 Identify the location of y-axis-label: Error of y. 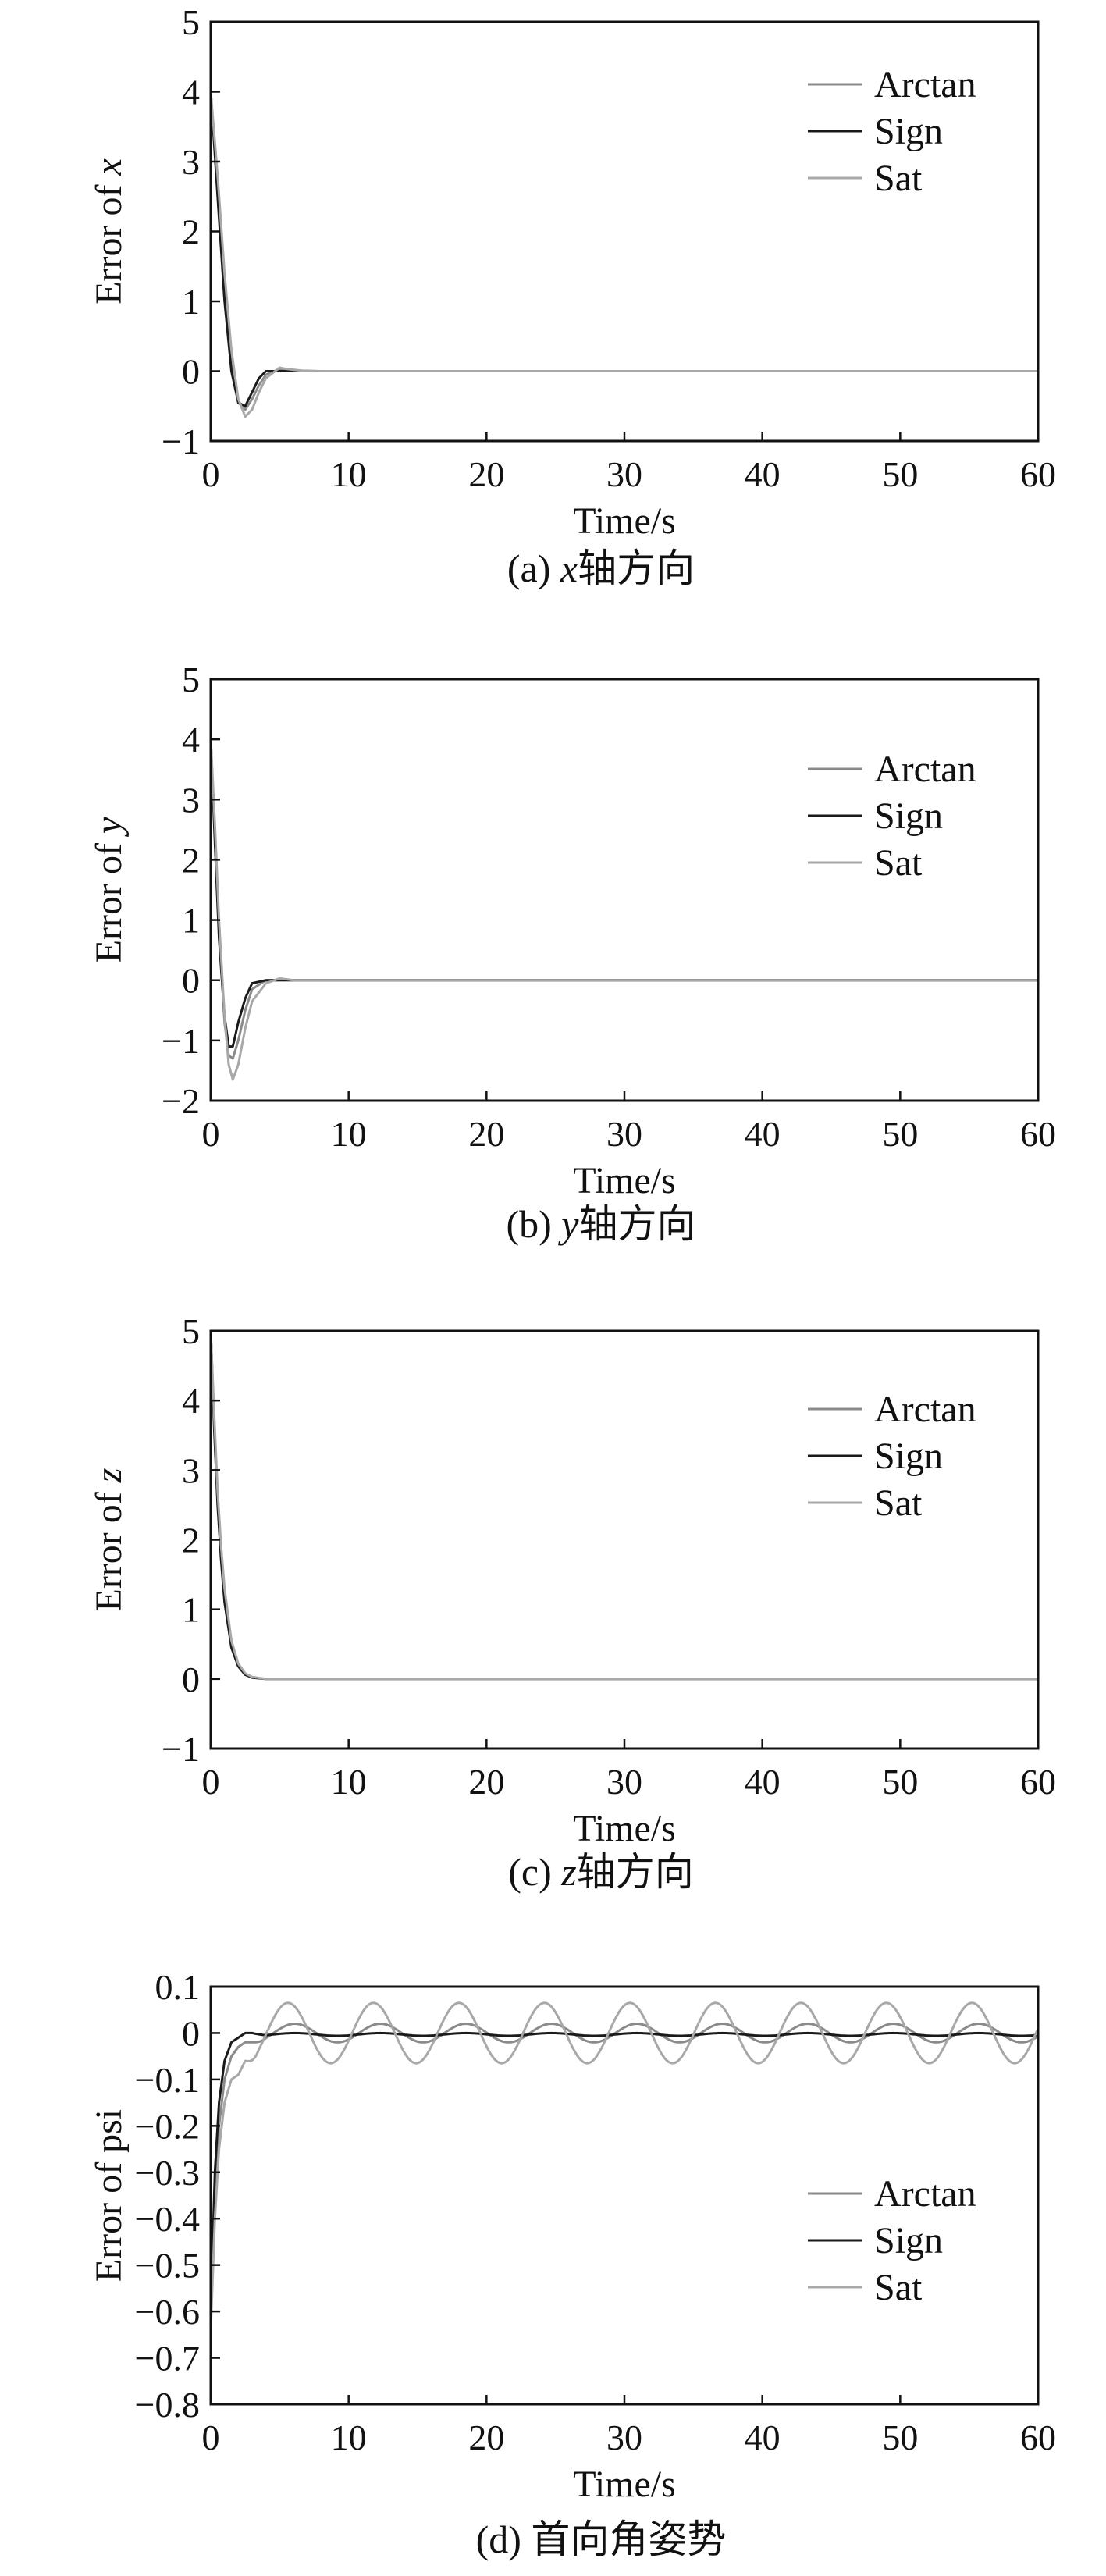
(109, 889).